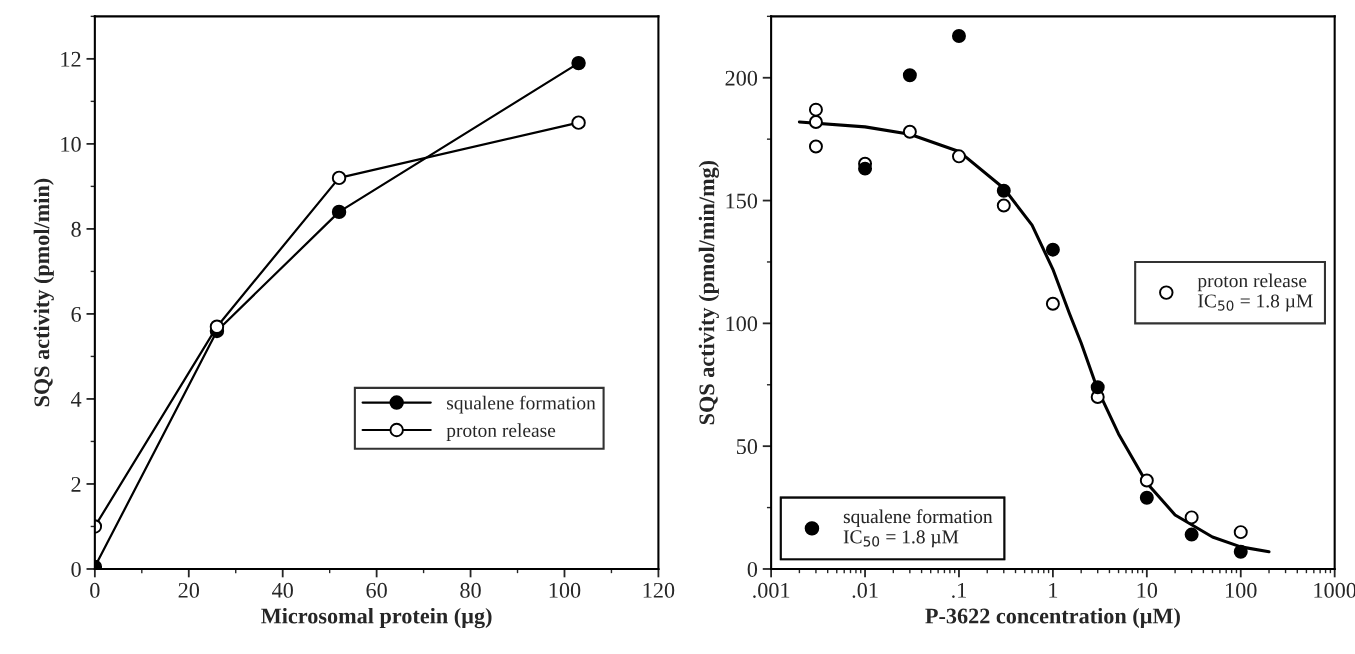  What do you see at coordinates (189, 590) in the screenshot?
I see `x-tick-label: 20` at bounding box center [189, 590].